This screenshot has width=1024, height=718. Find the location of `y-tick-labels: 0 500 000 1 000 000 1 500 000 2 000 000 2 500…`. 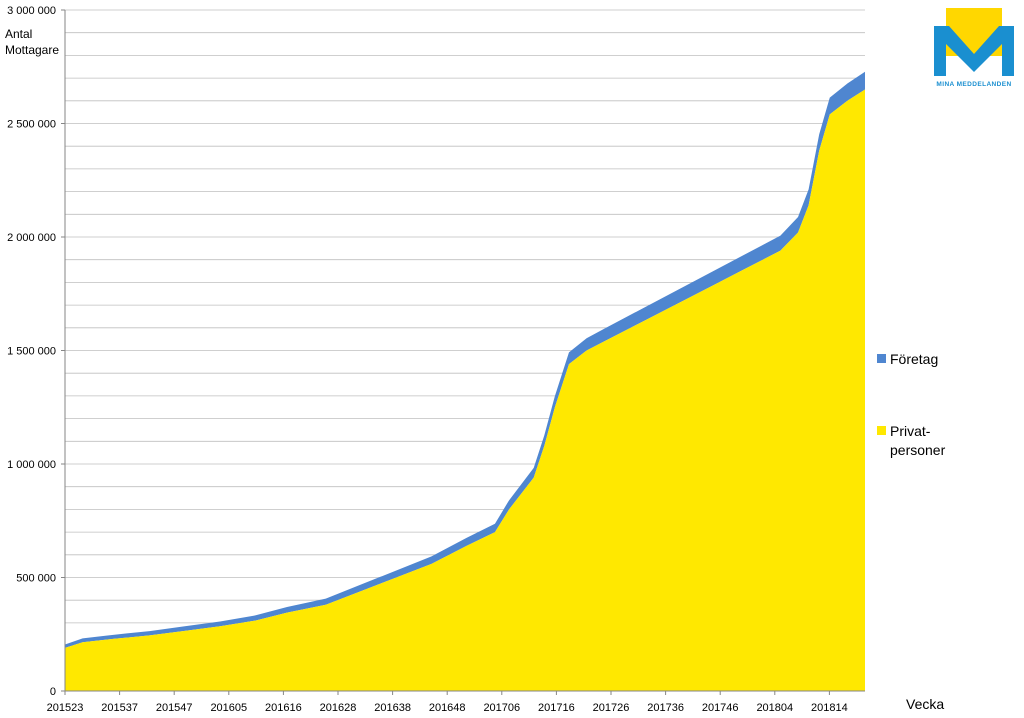

y-tick-labels: 0 500 000 1 000 000 1 500 000 2 000 000 2 500… is located at coordinates (31, 351).